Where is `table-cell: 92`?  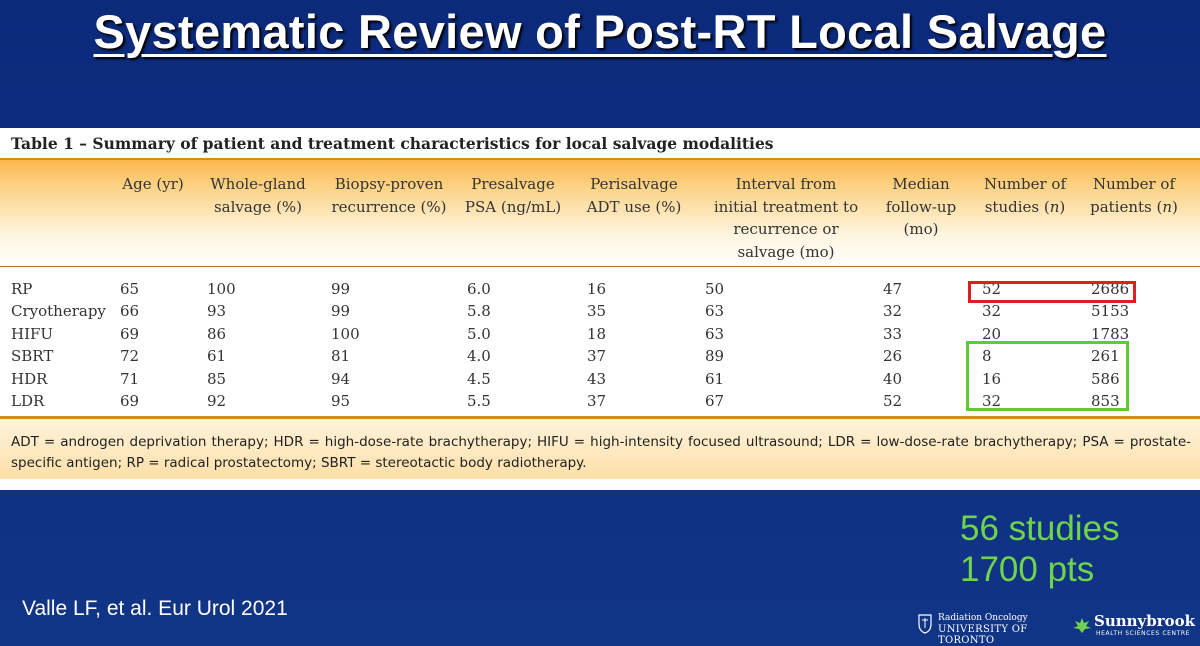 table-cell: 92 is located at coordinates (217, 401).